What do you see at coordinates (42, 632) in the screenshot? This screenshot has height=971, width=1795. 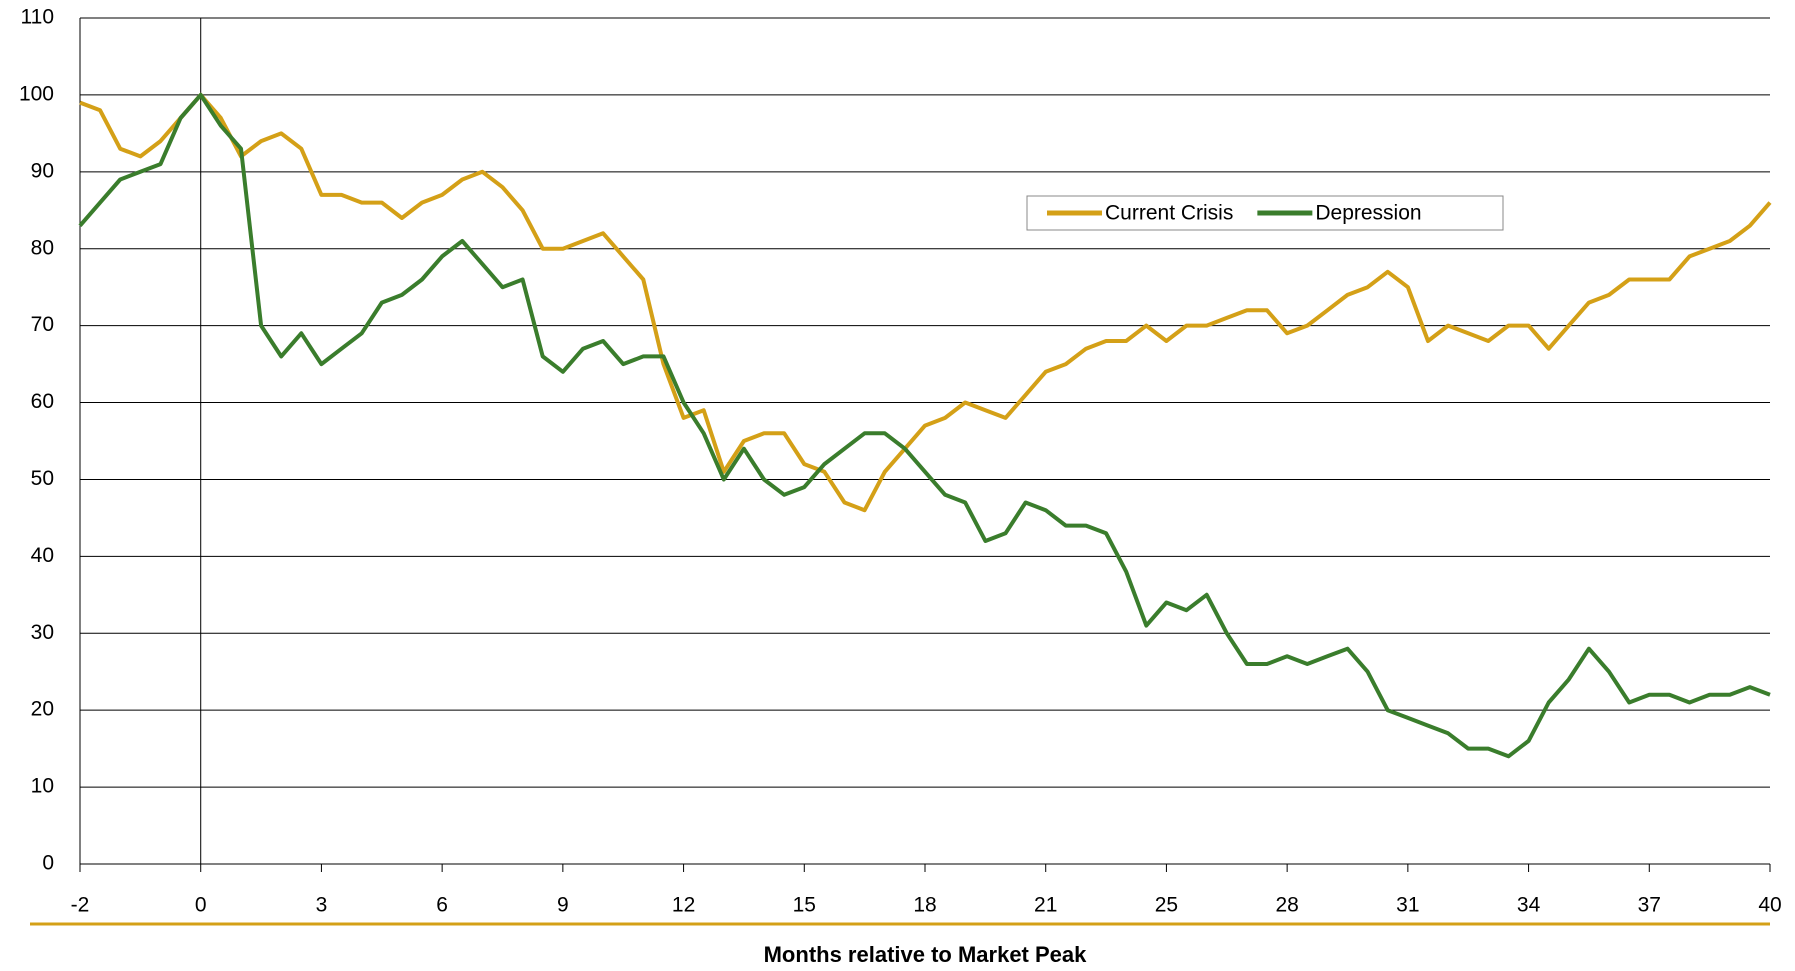 I see `y-tick-label: 30` at bounding box center [42, 632].